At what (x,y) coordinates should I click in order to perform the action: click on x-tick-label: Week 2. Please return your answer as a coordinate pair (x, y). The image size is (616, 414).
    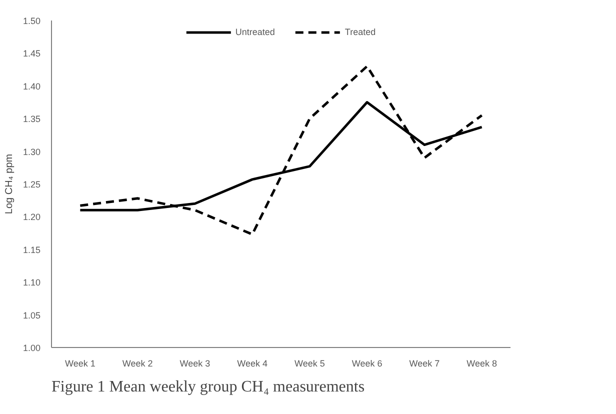
    Looking at the image, I should click on (137, 363).